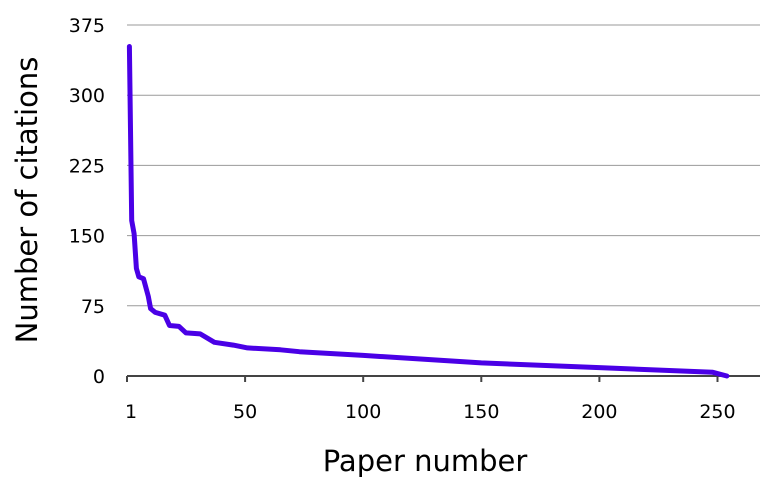 Image resolution: width=775 pixels, height=485 pixels. I want to click on y-axis-label: Number of citations, so click(27, 200).